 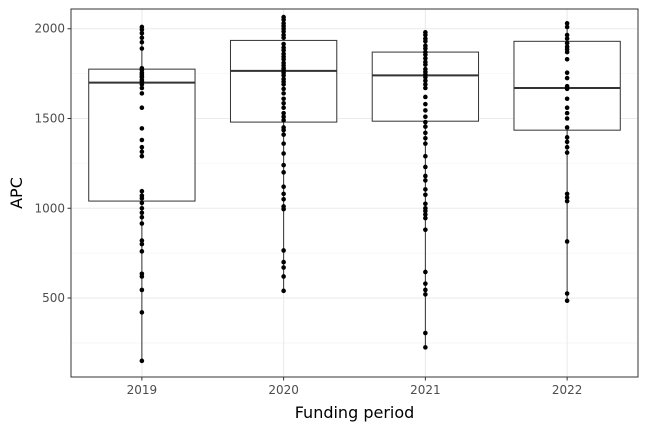 What do you see at coordinates (425, 390) in the screenshot?
I see `x-tick-label: 2021` at bounding box center [425, 390].